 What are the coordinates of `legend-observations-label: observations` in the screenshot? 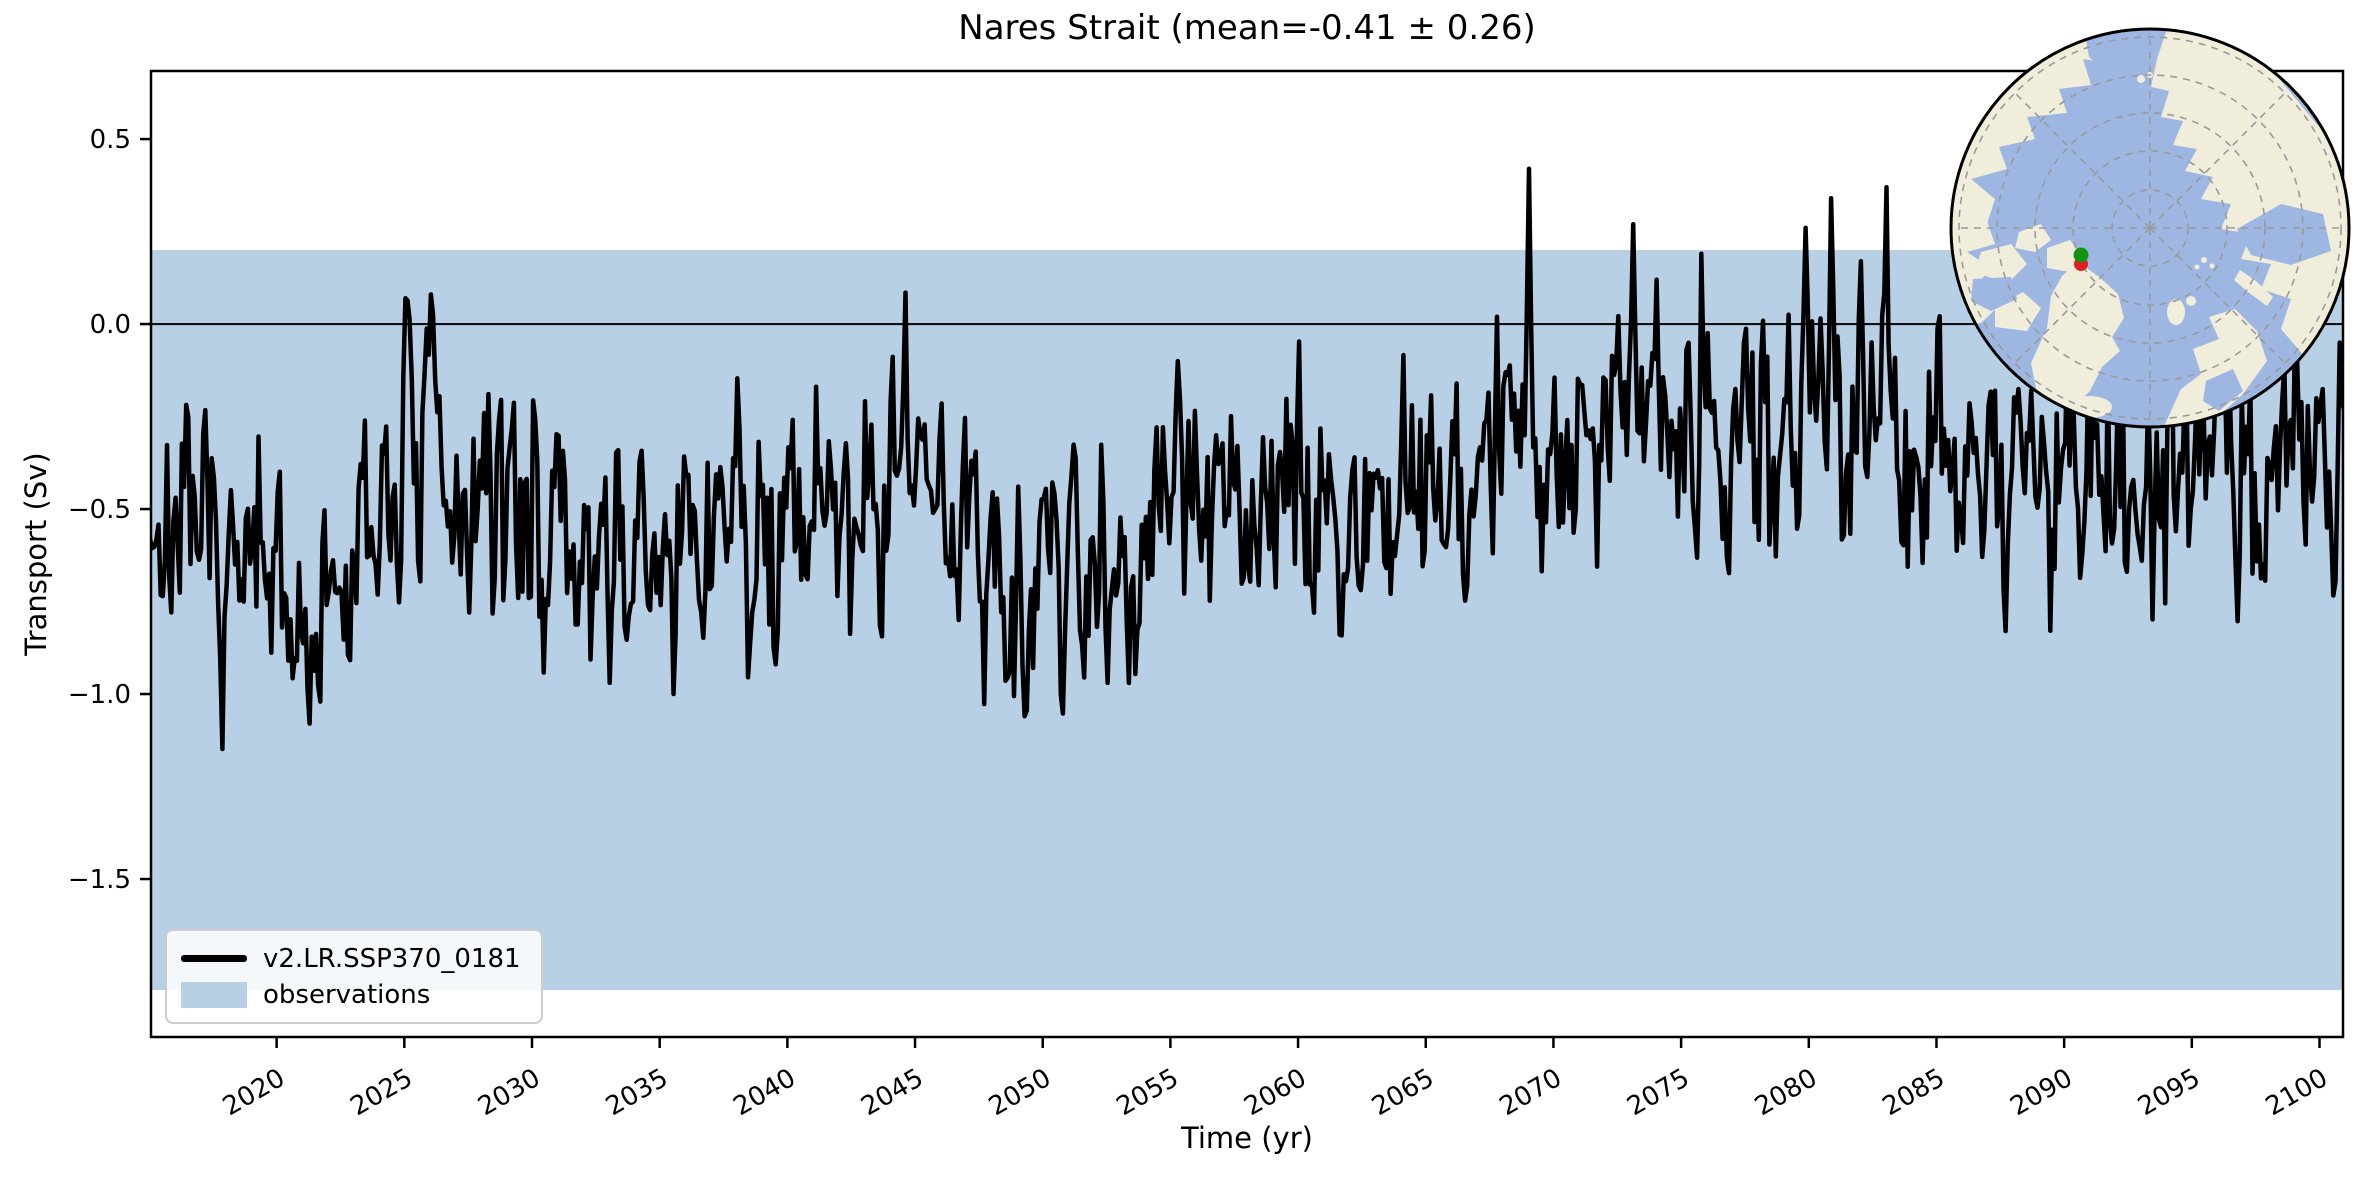 It's located at (347, 994).